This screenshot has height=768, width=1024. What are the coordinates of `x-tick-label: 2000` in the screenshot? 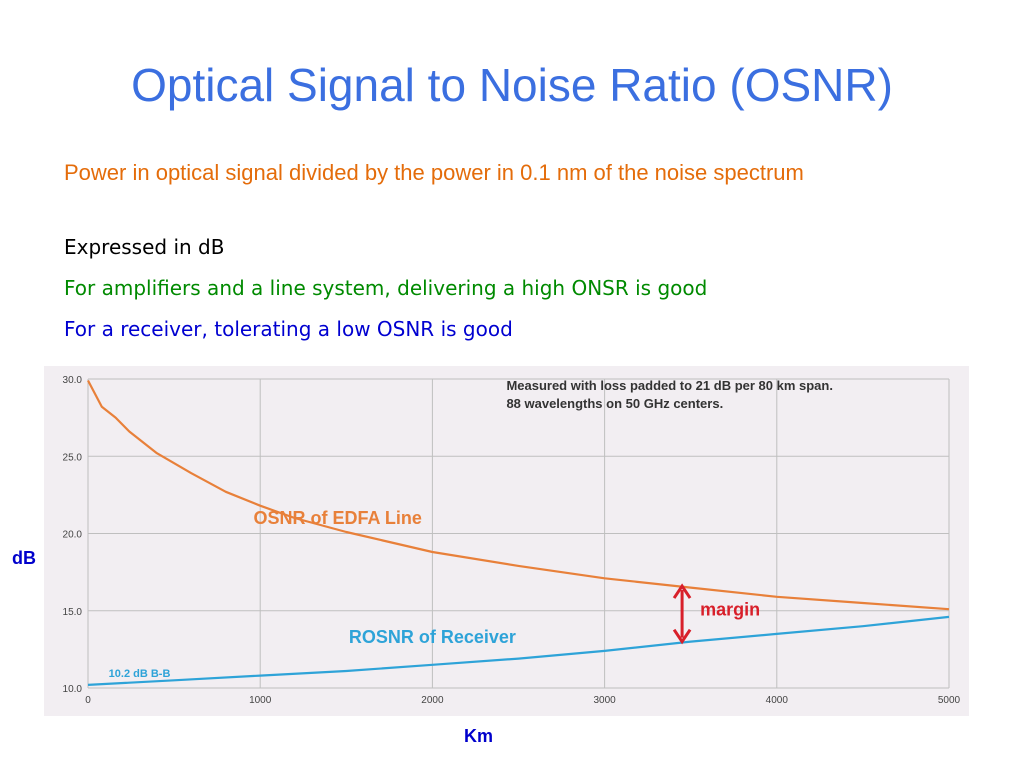 It's located at (432, 700).